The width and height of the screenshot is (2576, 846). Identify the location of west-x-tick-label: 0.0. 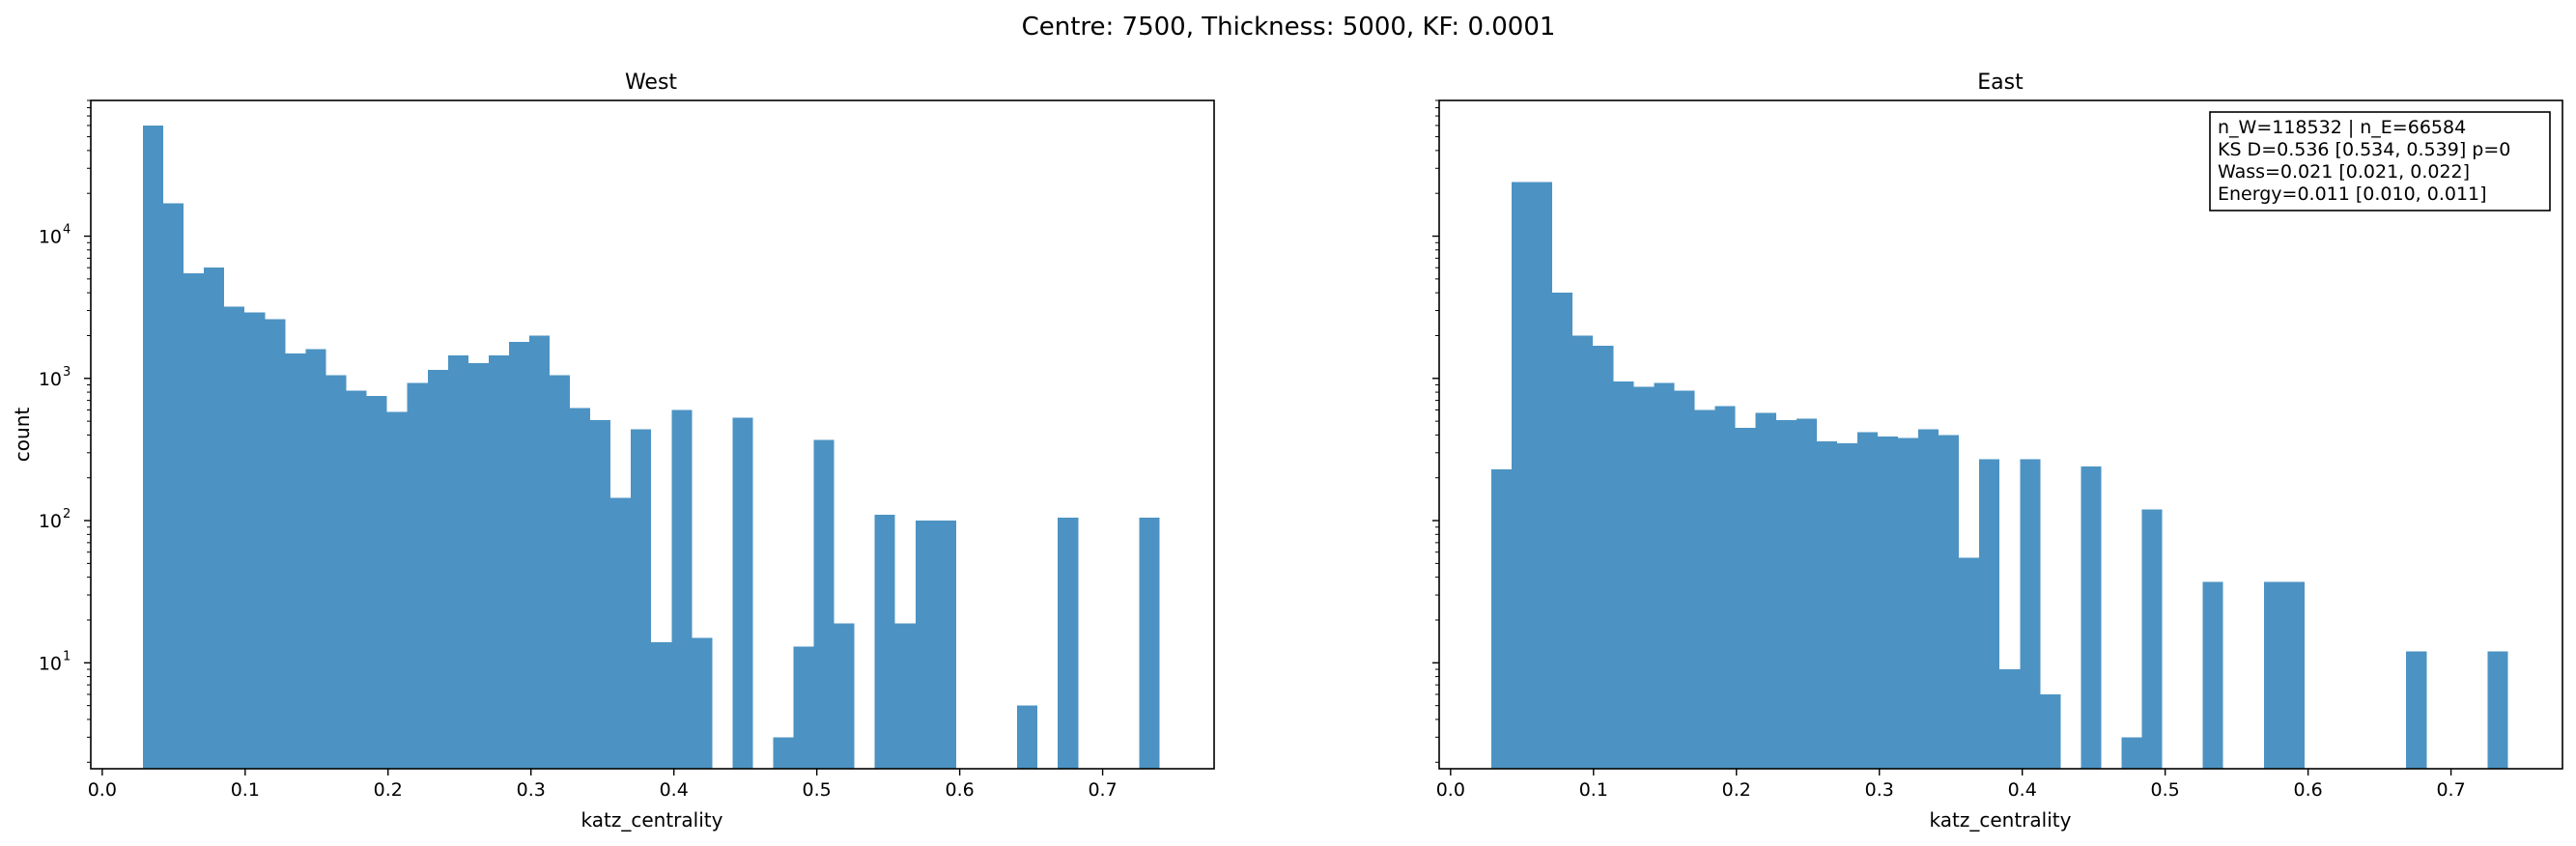
(102, 790).